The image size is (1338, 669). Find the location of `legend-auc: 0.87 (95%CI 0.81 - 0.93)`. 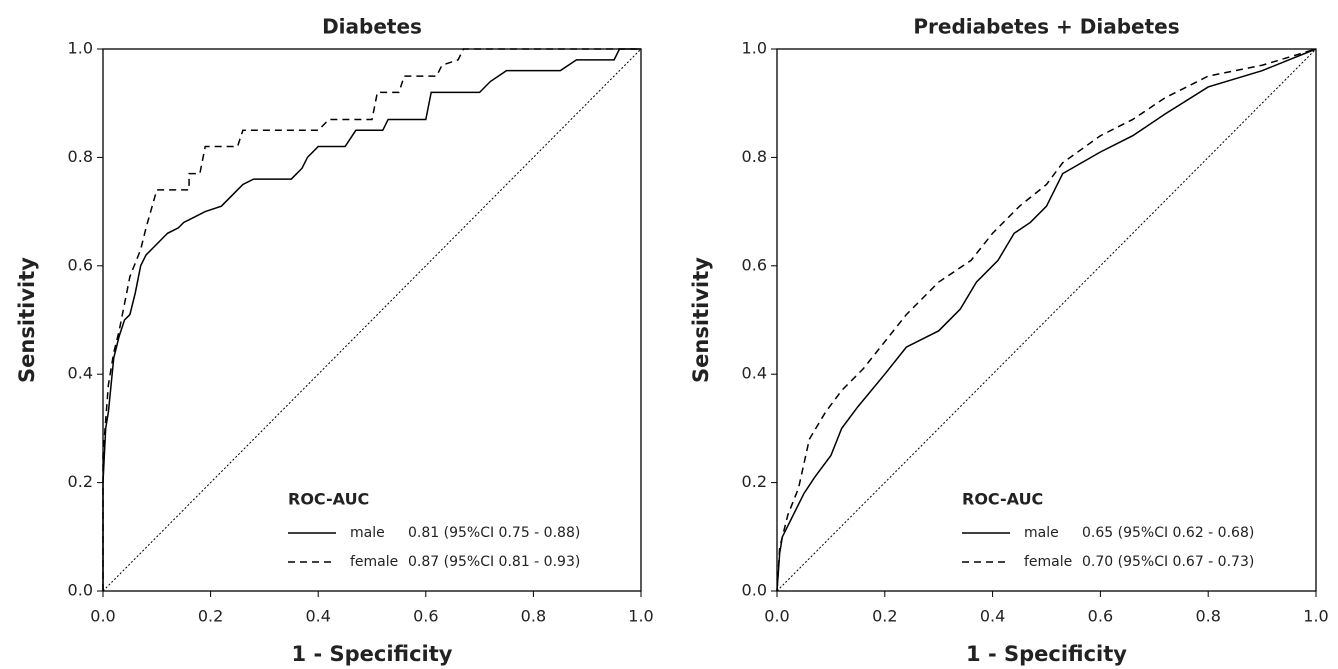

legend-auc: 0.87 (95%CI 0.81 - 0.93) is located at coordinates (494, 562).